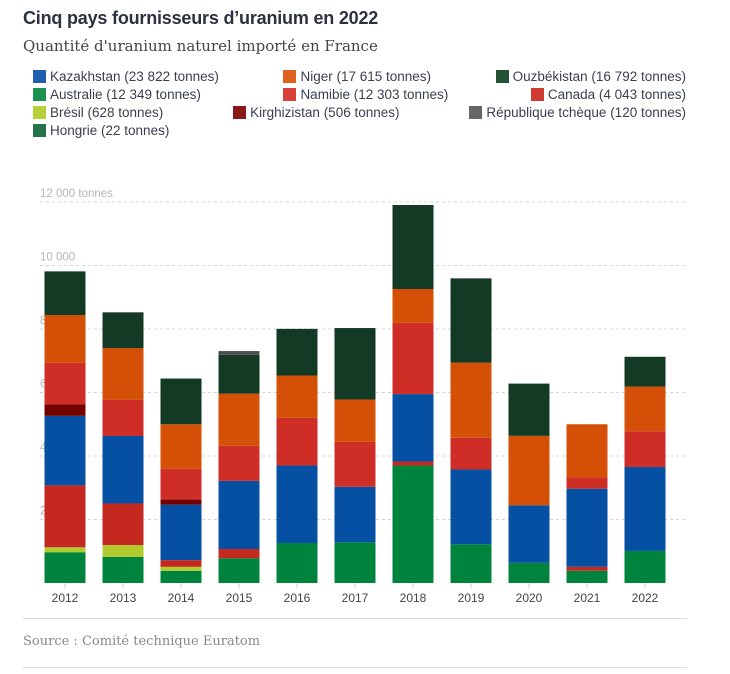 This screenshot has width=730, height=674. I want to click on x-tick-label: 2012, so click(65, 598).